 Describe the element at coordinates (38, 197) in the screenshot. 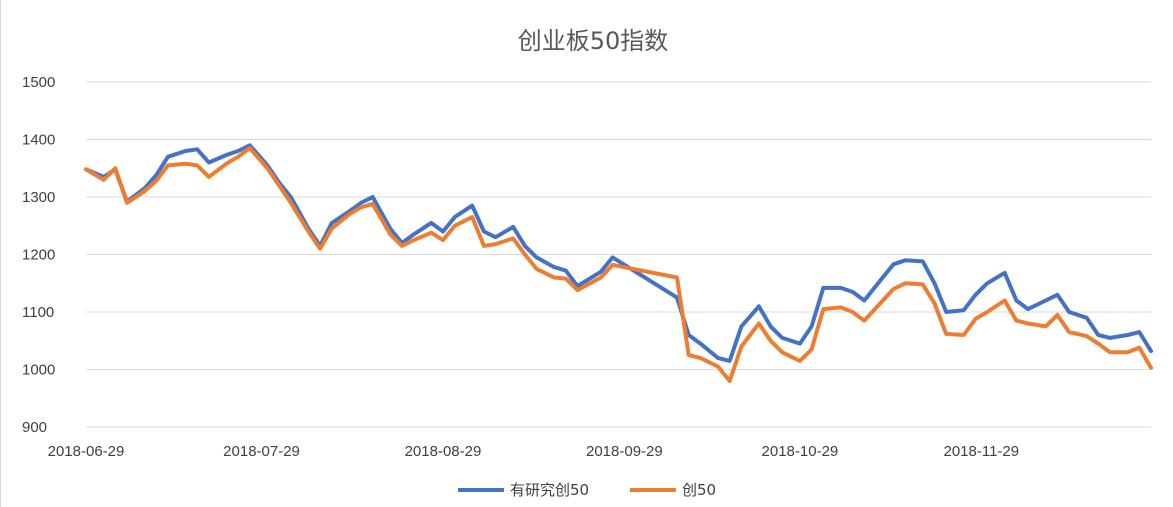

I see `y-tick-label: 1300` at that location.